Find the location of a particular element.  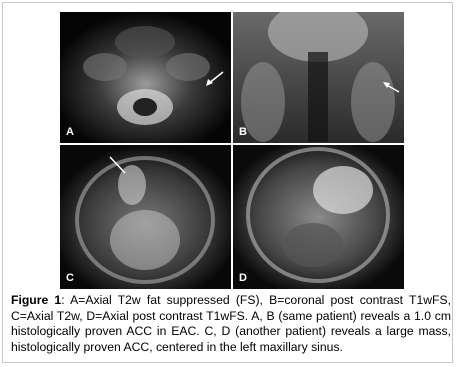

mri-panel: D is located at coordinates (318, 217).